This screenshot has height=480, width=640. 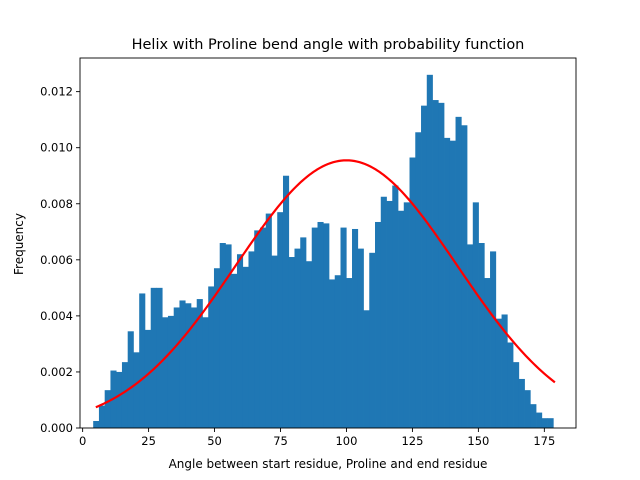 What do you see at coordinates (56, 148) in the screenshot?
I see `y-tick-label: 0.010` at bounding box center [56, 148].